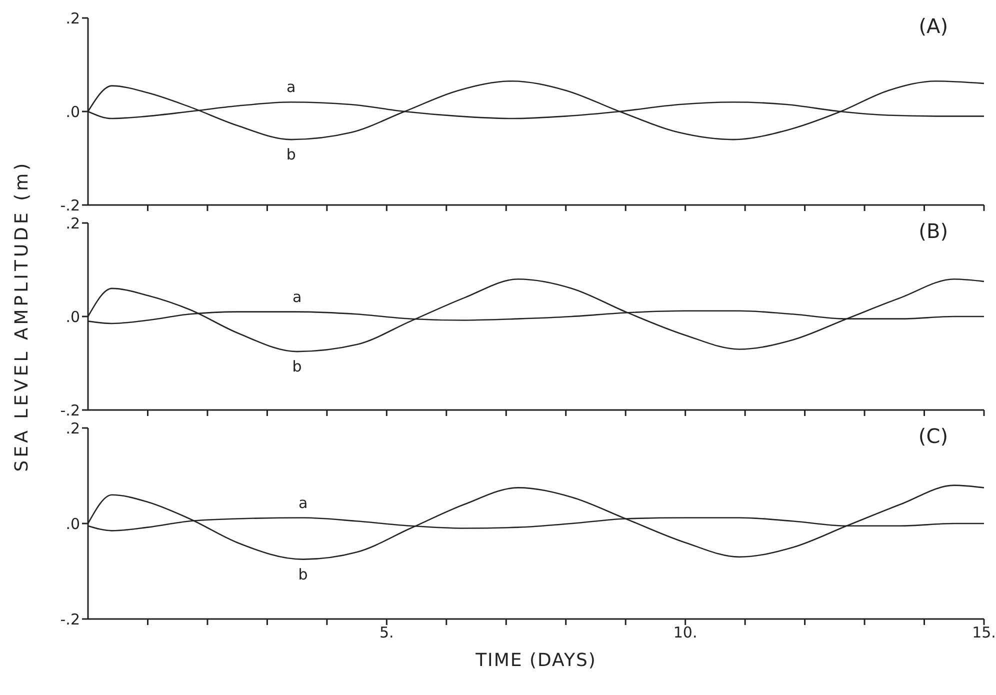 The height and width of the screenshot is (695, 996). Describe the element at coordinates (685, 633) in the screenshot. I see `x-tick-label: 10.` at that location.